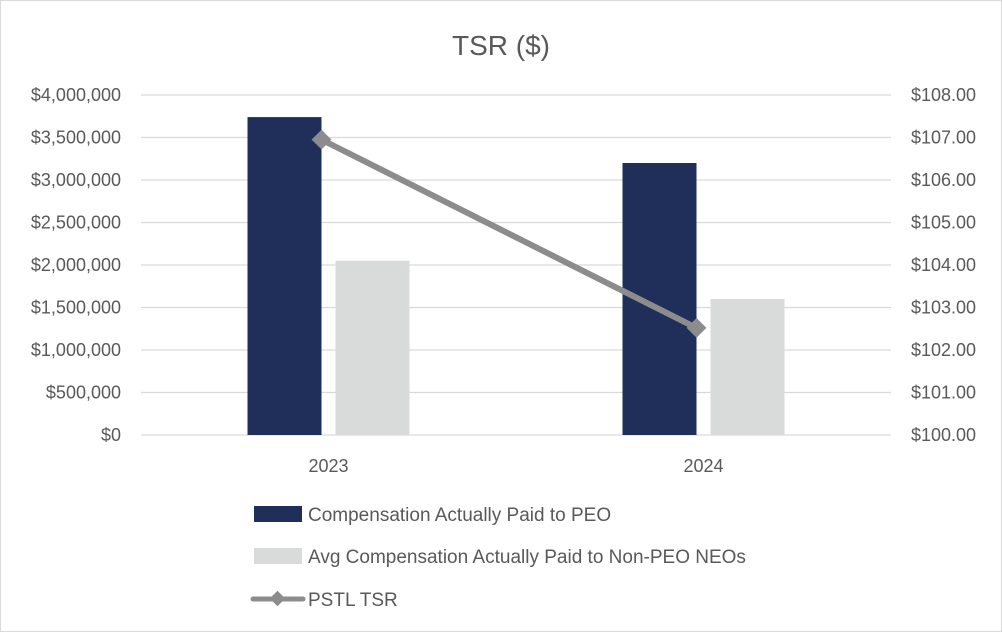  I want to click on tsr-line-path, so click(509, 233).